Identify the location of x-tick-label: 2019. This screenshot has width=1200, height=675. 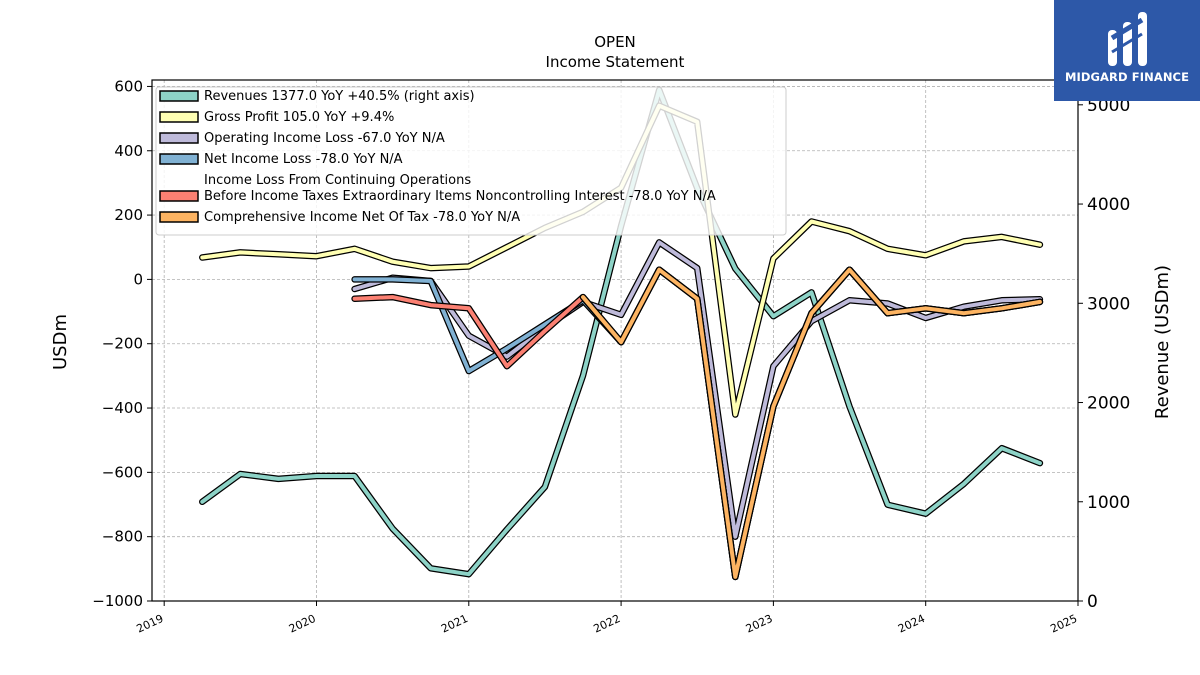
(150, 624).